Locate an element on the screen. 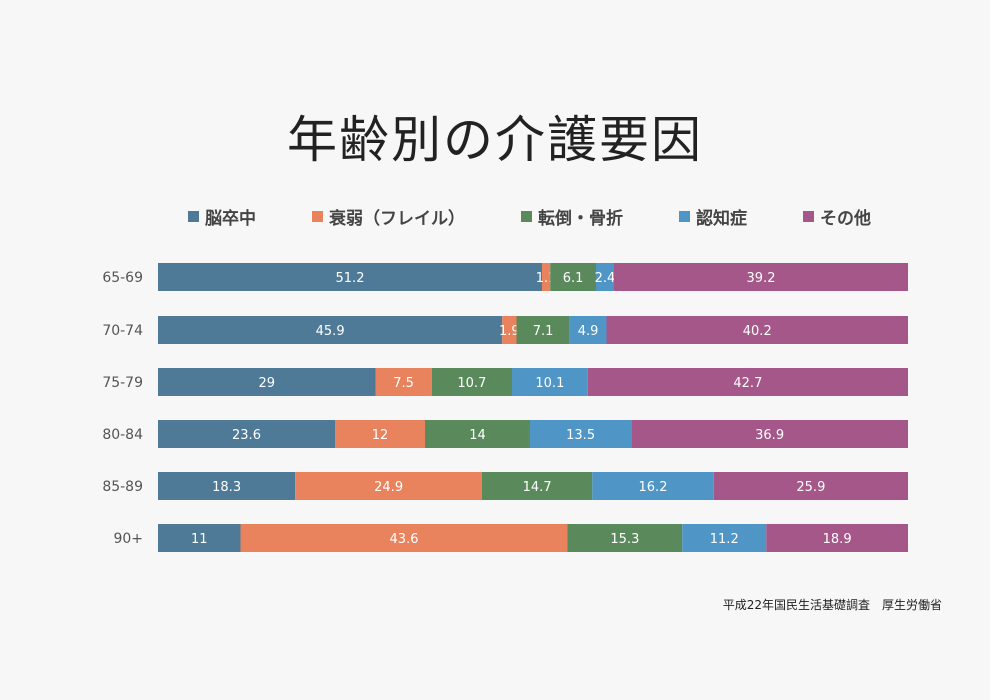  data-label: 29 is located at coordinates (266, 383).